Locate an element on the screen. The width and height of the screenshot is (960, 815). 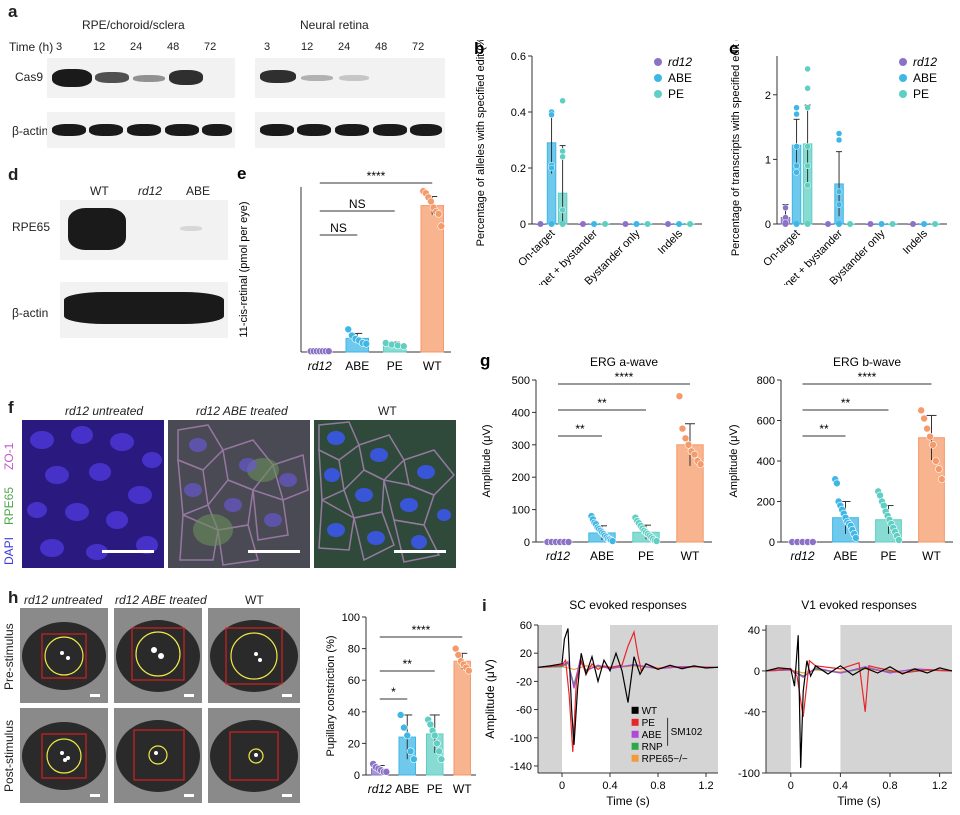
y-tick-label: 0.2 is located at coordinates (518, 169).